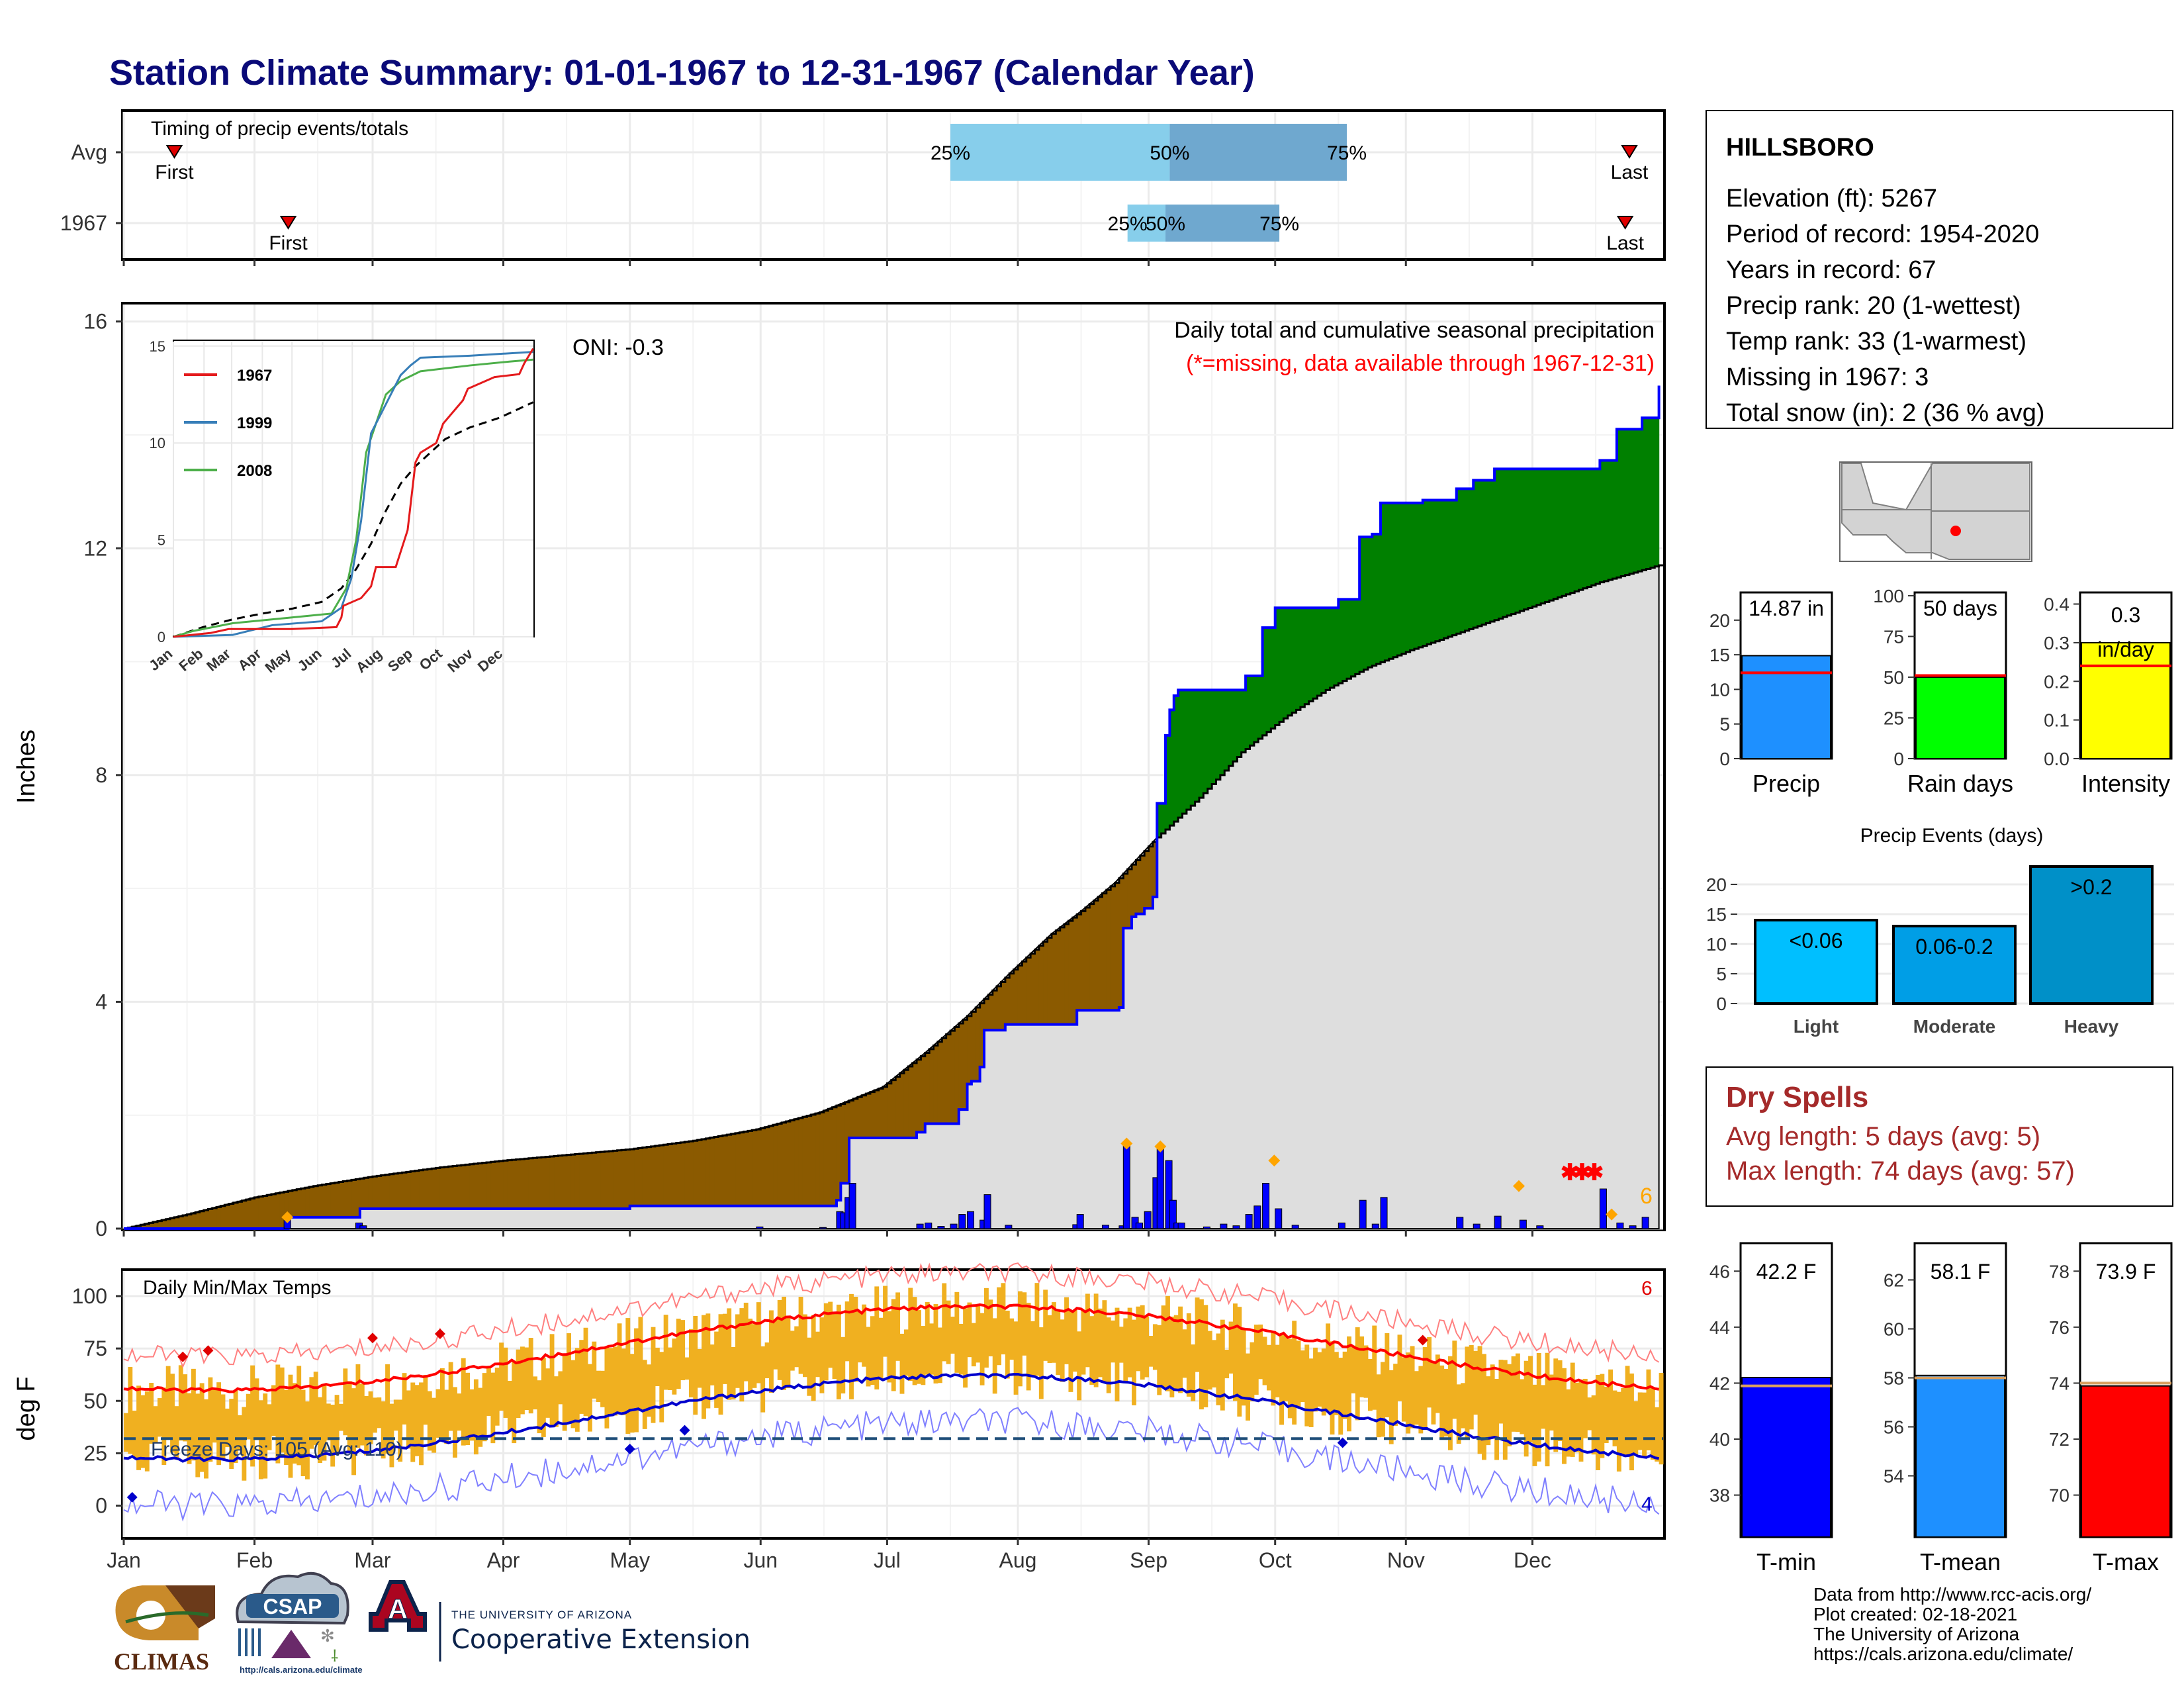  What do you see at coordinates (1149, 1560) in the screenshot?
I see `month-label: Sep` at bounding box center [1149, 1560].